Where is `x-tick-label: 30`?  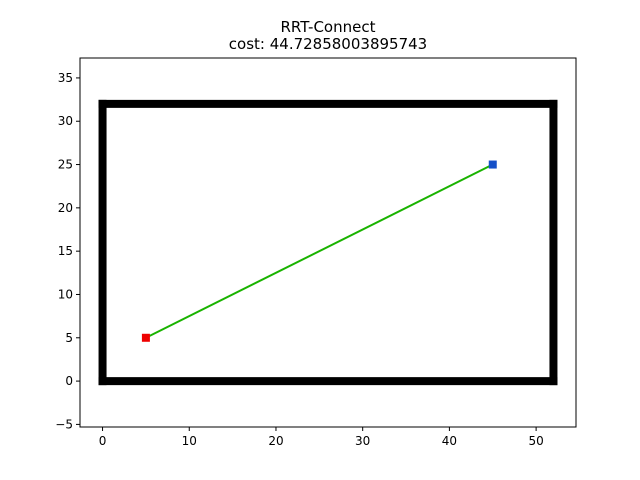 x-tick-label: 30 is located at coordinates (362, 441).